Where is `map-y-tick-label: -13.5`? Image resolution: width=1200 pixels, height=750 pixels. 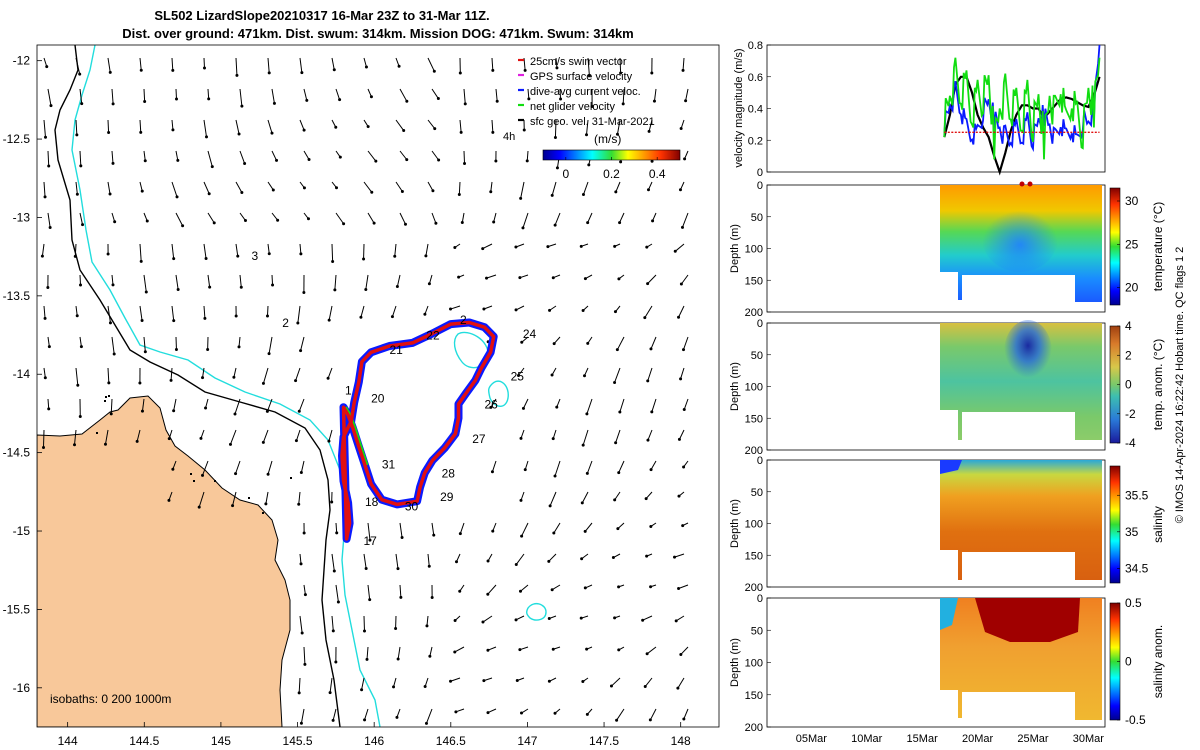
map-y-tick-label: -13.5 is located at coordinates (17, 296).